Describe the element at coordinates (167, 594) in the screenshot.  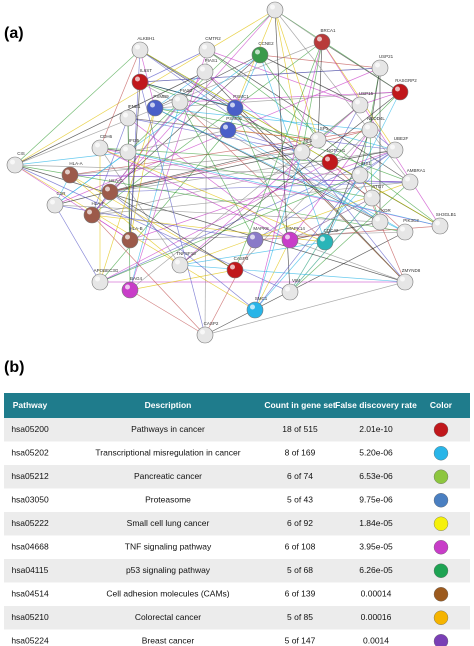
I see `table-cell: Cell adhesion molecules (CAMs)` at that location.